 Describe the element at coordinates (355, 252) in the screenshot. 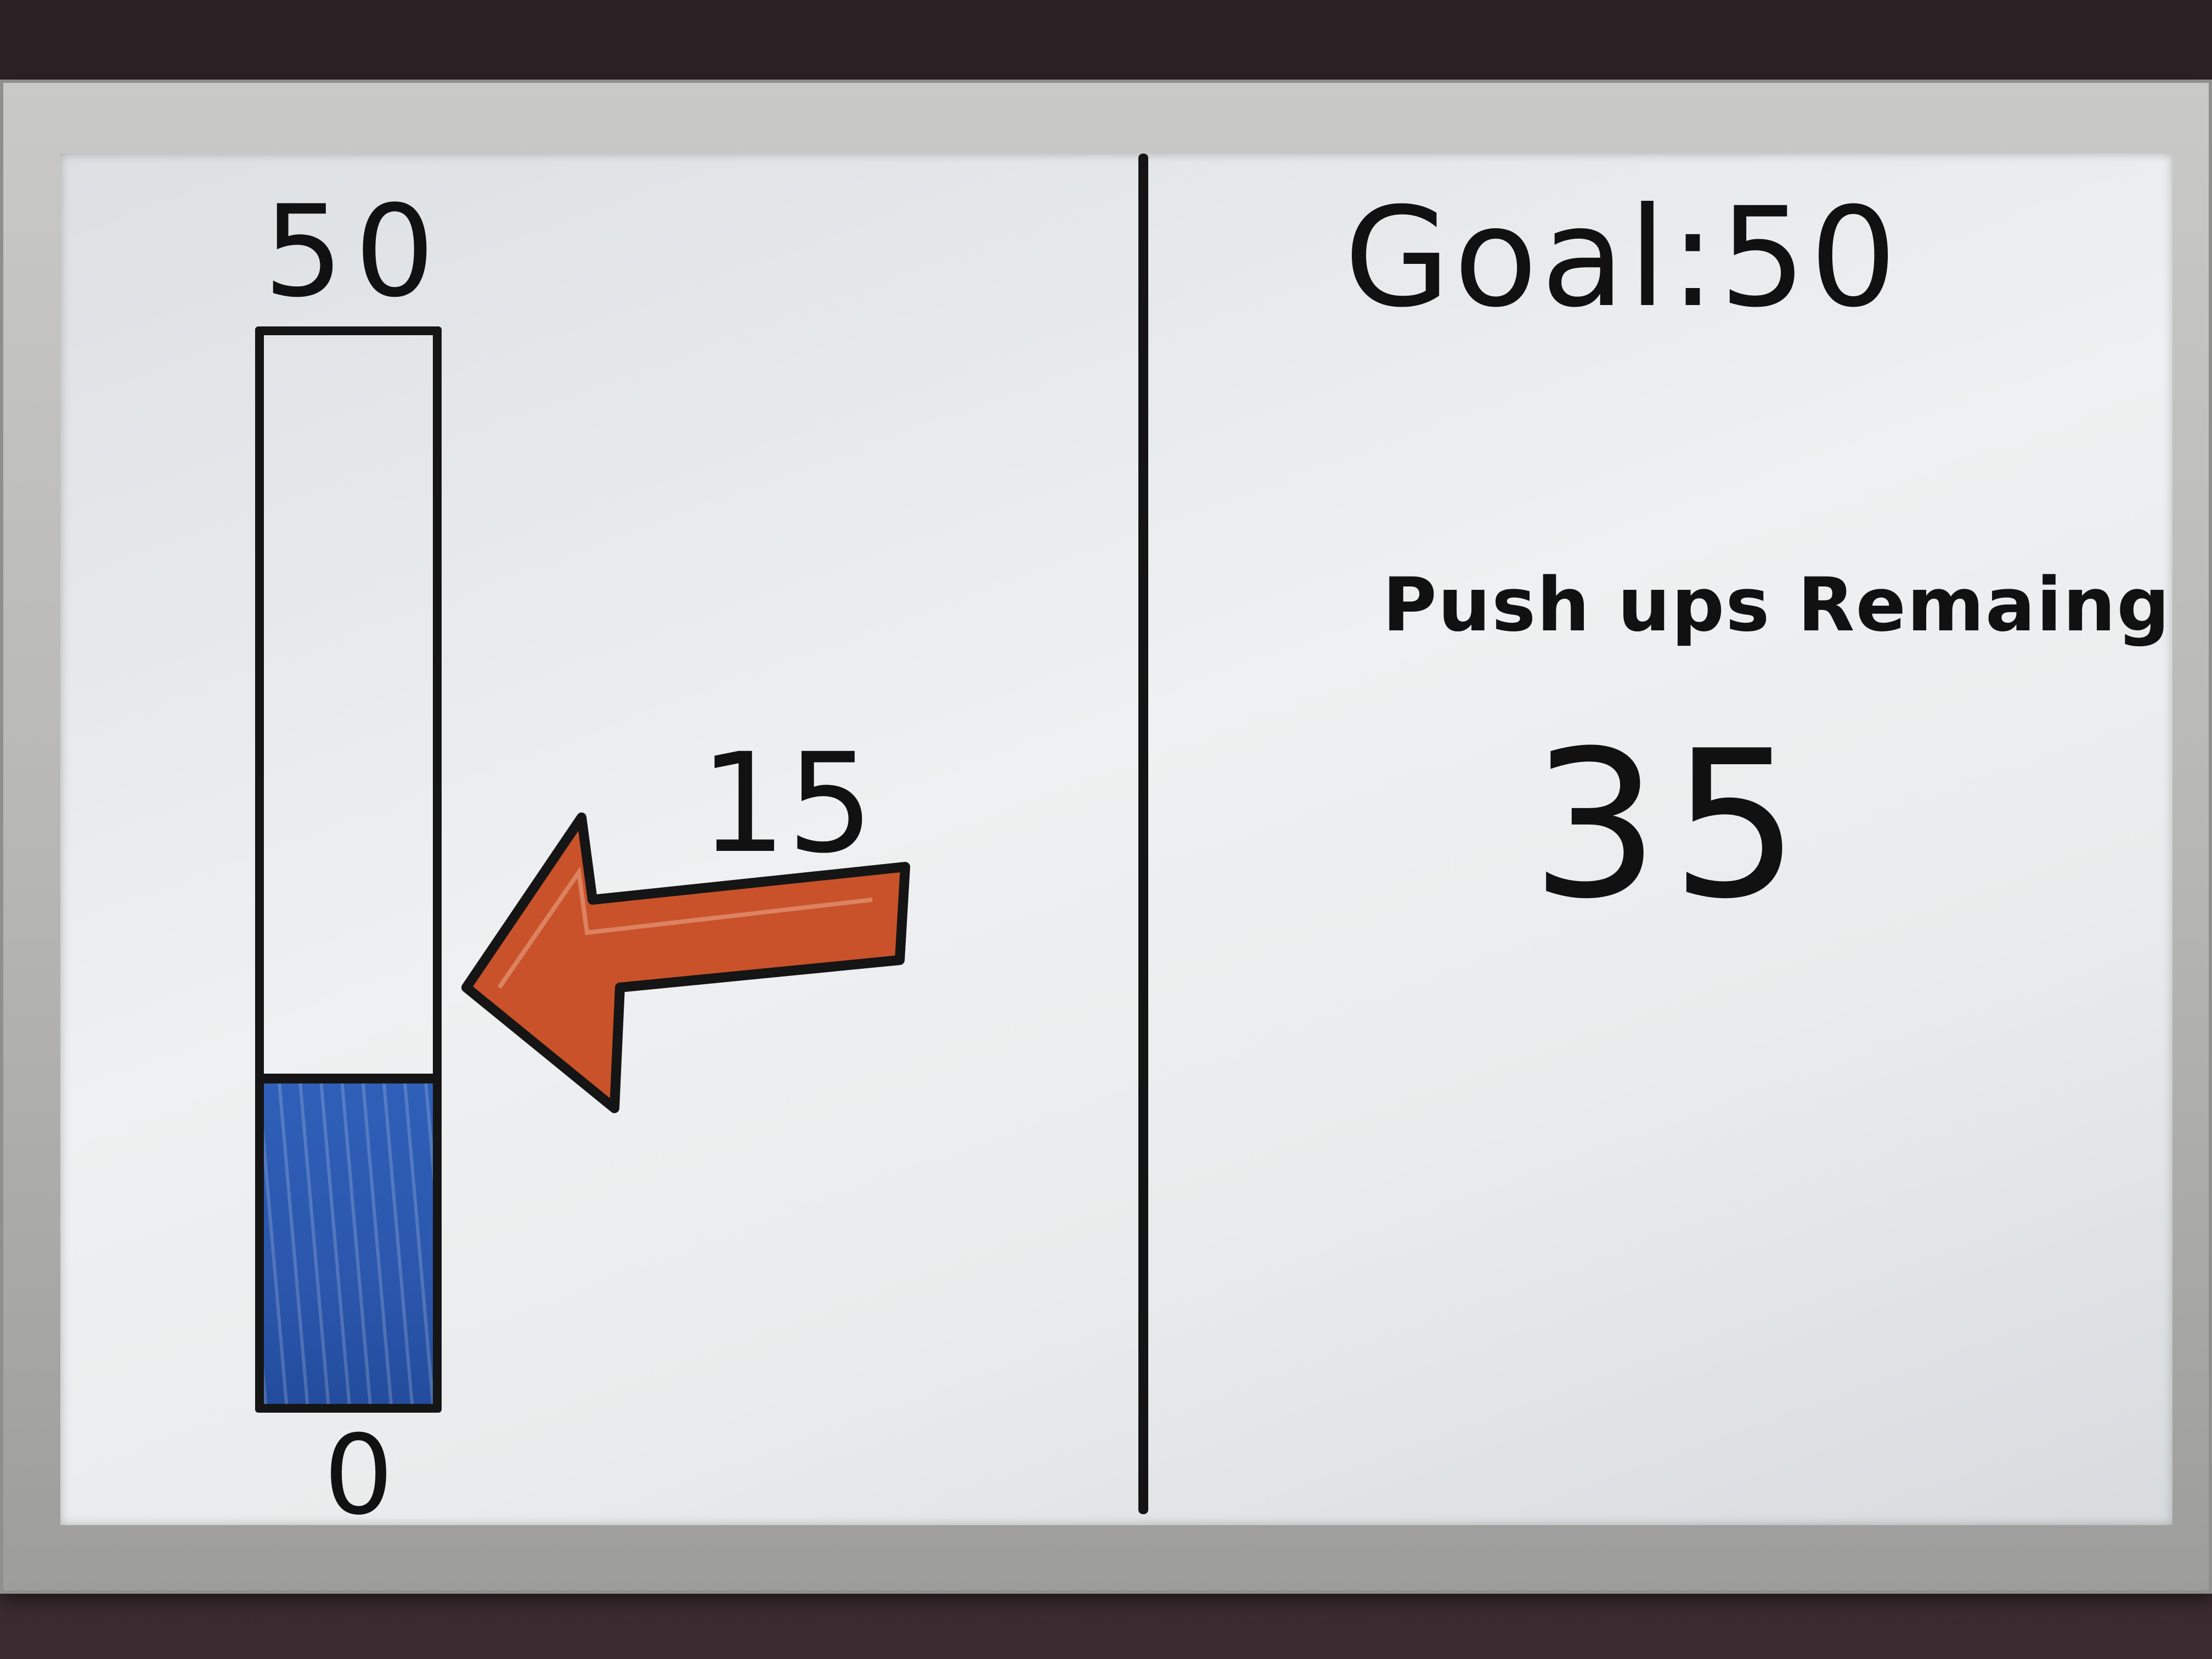

I see `gauge-max-label: 50` at that location.